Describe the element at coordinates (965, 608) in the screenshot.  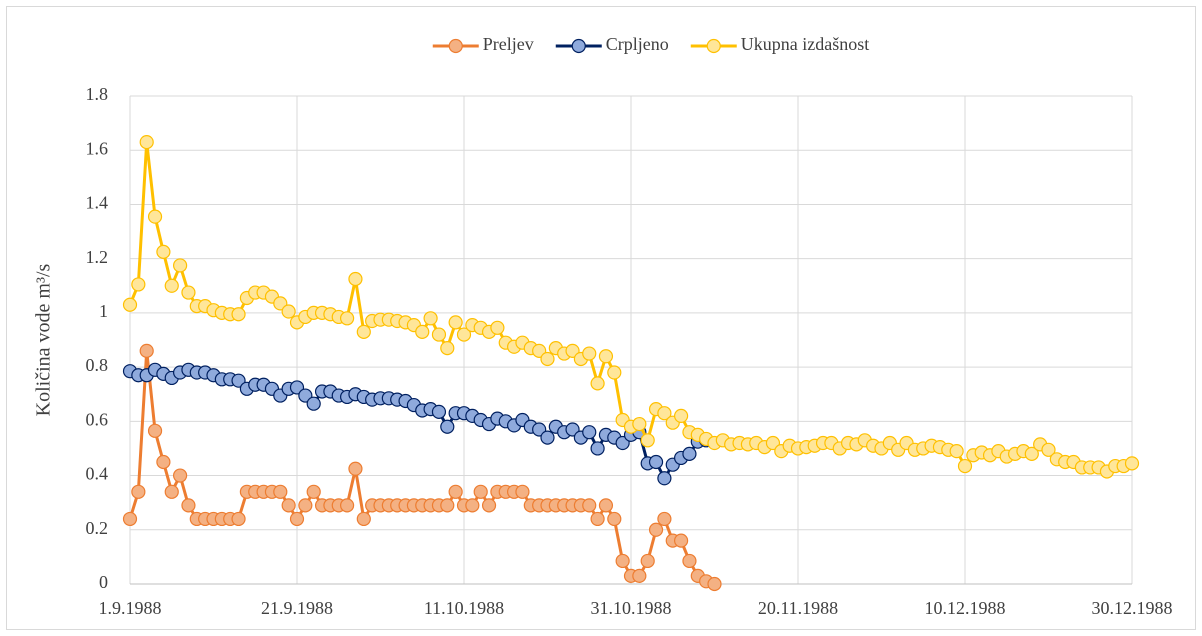
I see `x-tick-label: 10.12.1988` at that location.